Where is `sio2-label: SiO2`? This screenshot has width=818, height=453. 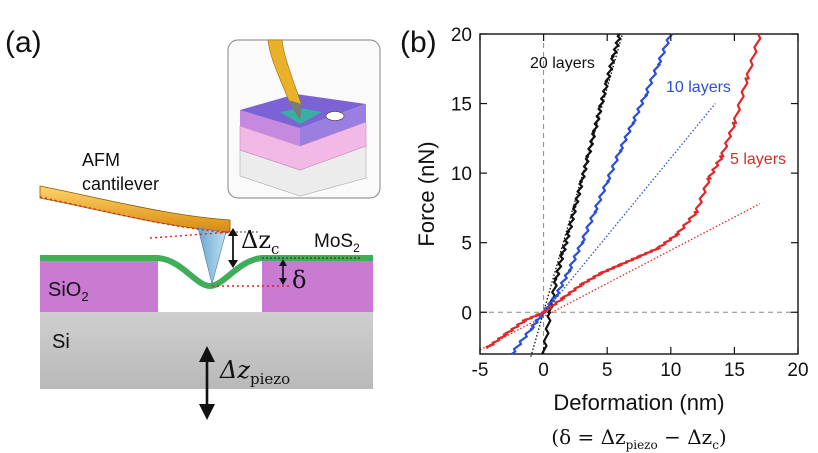
sio2-label: SiO2 is located at coordinates (68, 291).